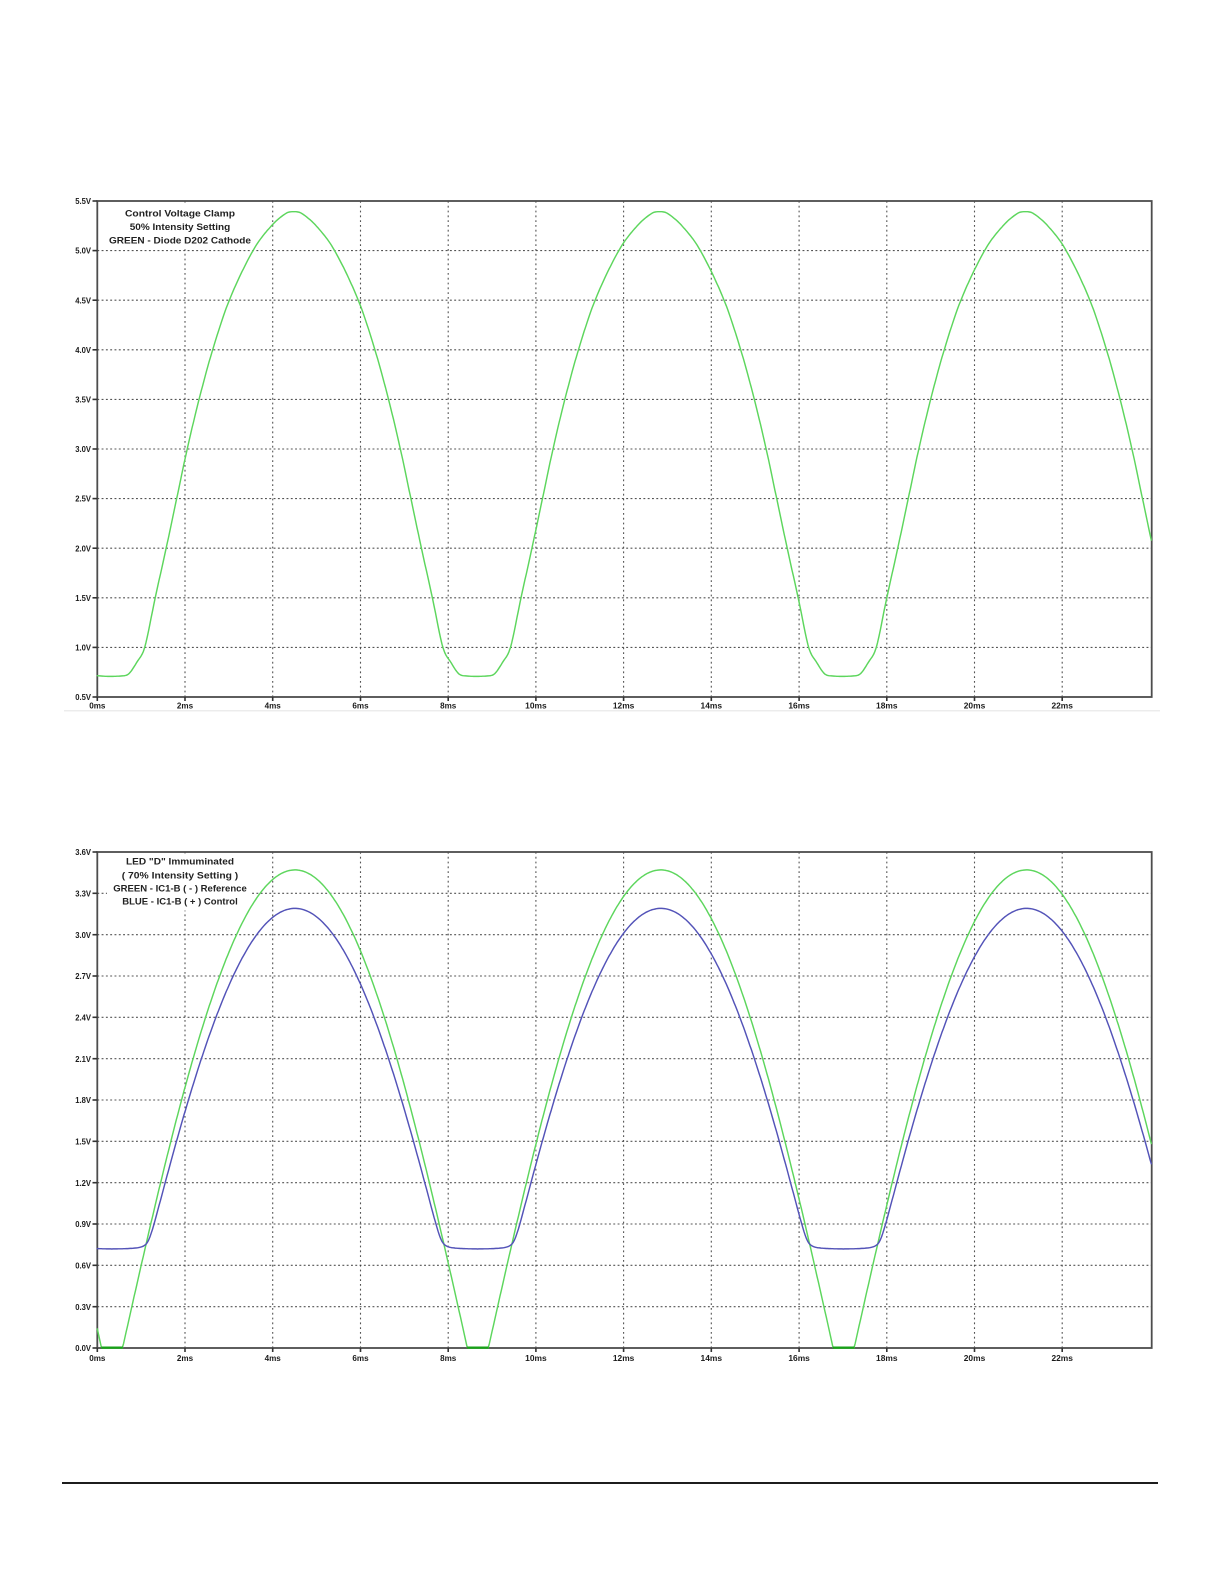 This screenshot has height=1589, width=1224. Describe the element at coordinates (83, 1183) in the screenshot. I see `svg-text: 1.2V` at that location.